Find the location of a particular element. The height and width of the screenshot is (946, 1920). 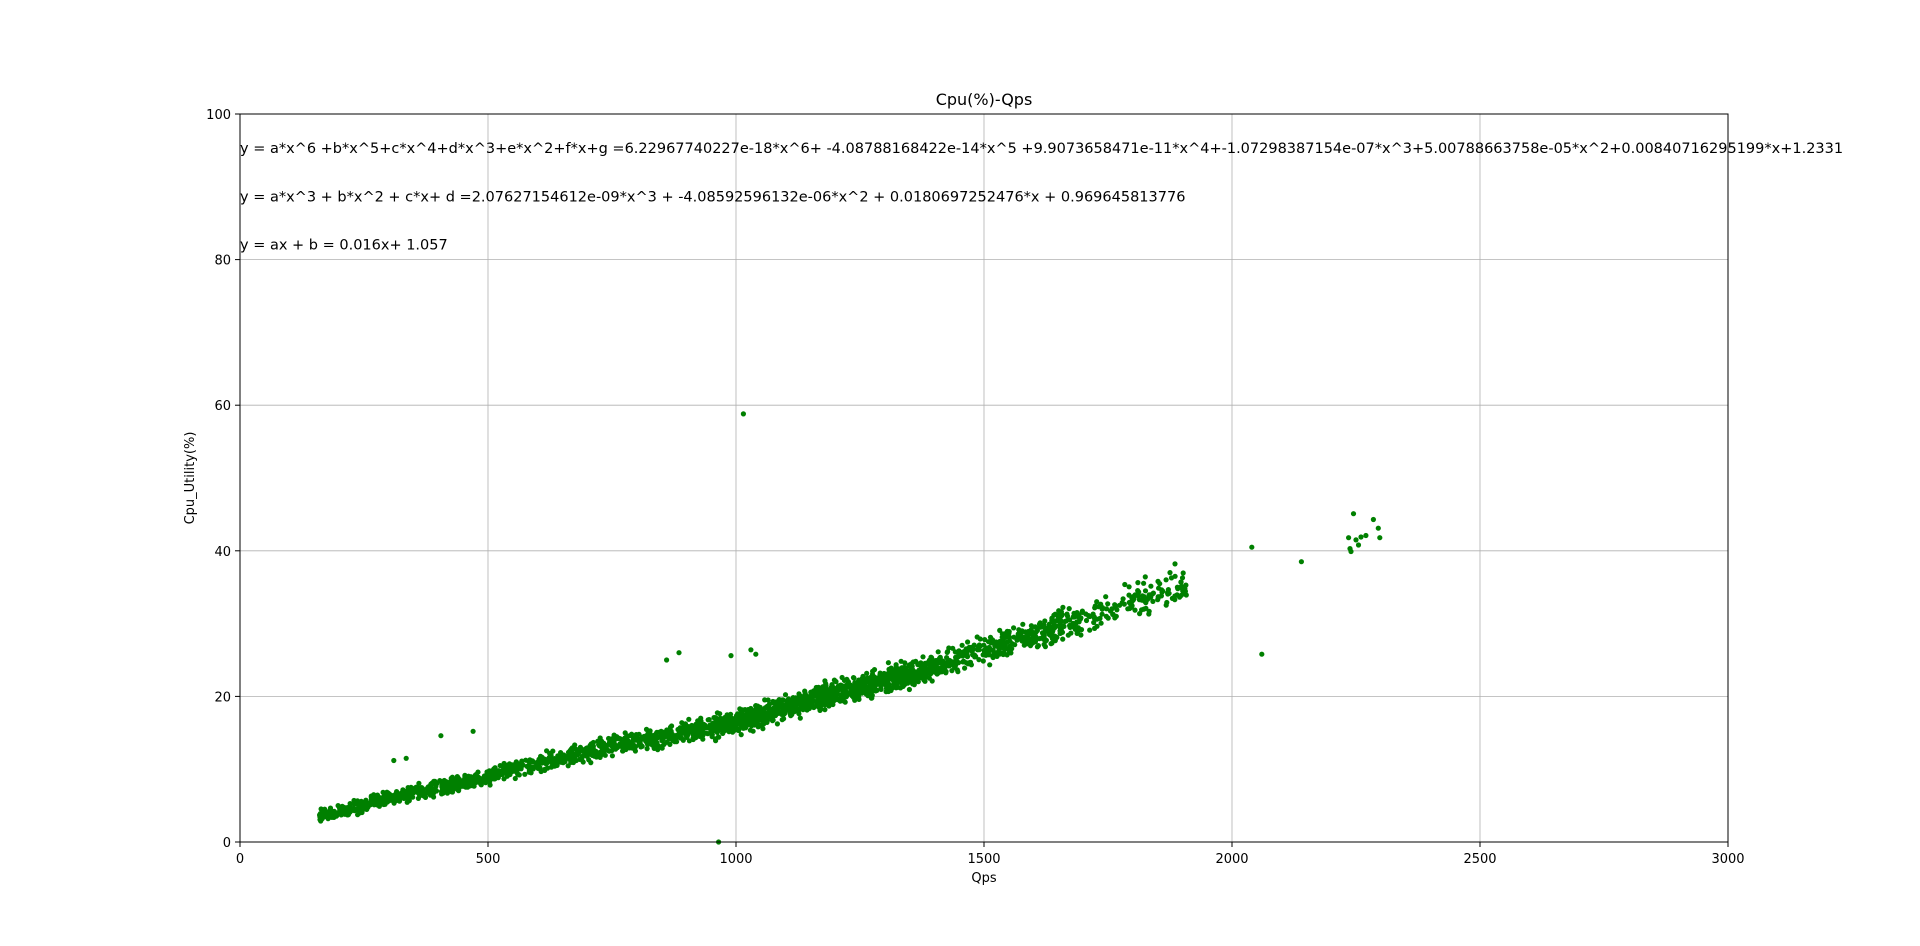

x-tick-label: 500 is located at coordinates (488, 859).